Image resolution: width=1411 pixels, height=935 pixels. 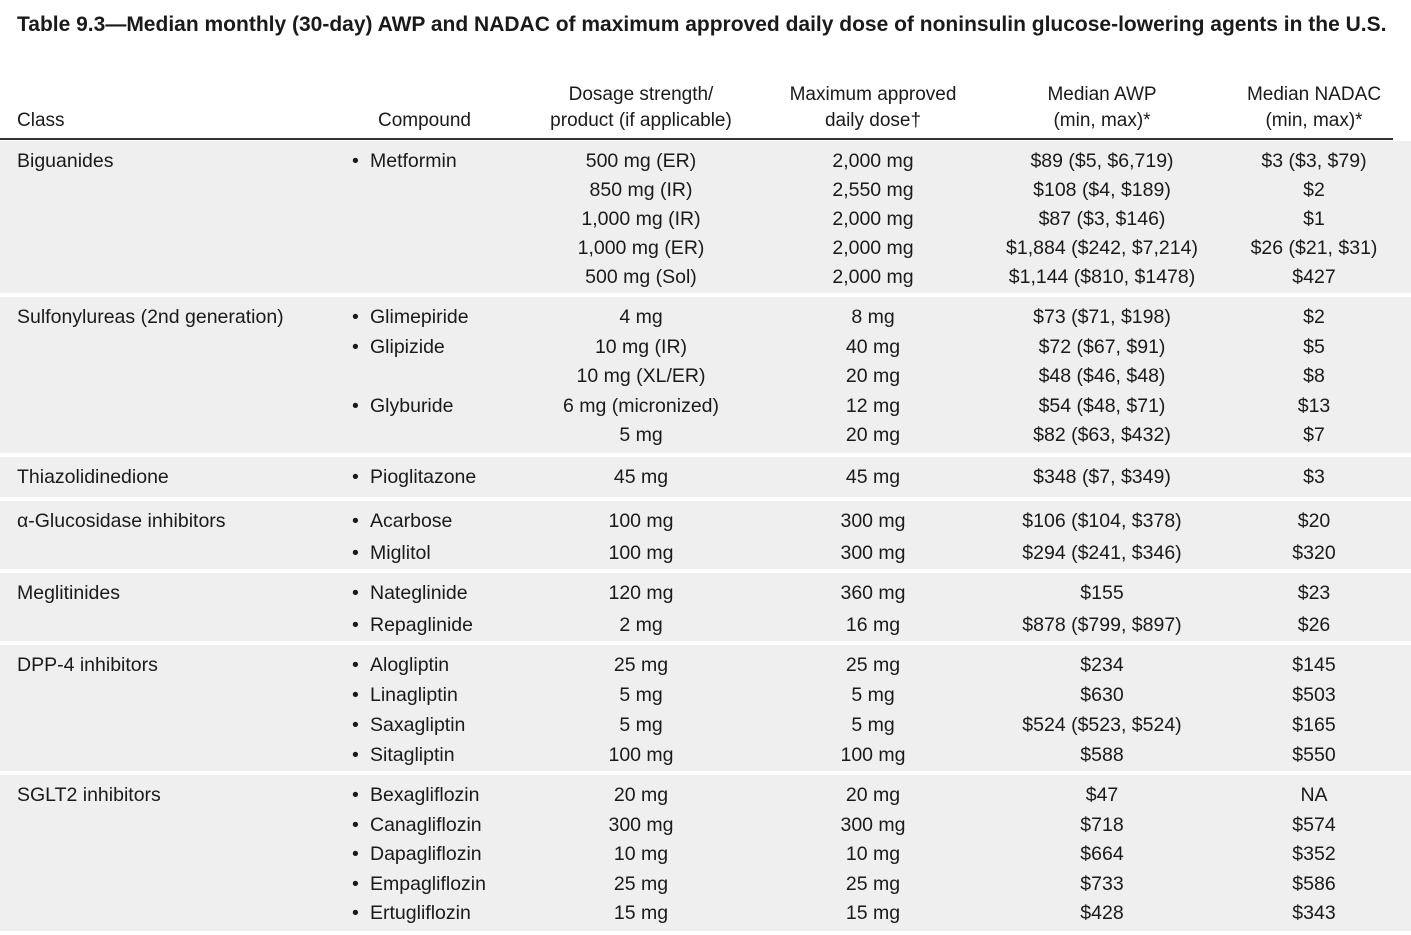 What do you see at coordinates (1314, 190) in the screenshot?
I see `median-nadac: $2` at bounding box center [1314, 190].